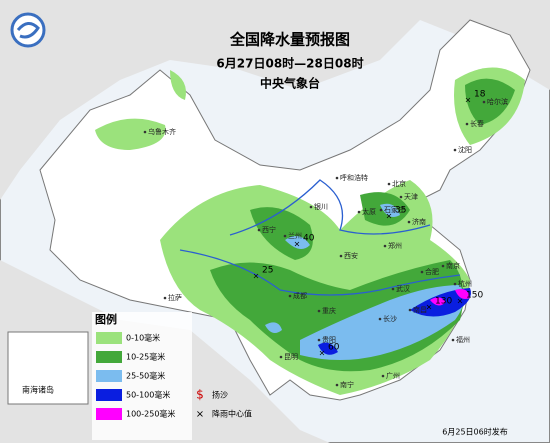 The height and width of the screenshot is (443, 550). What do you see at coordinates (145, 357) in the screenshot?
I see `legend-label: 10-25毫米` at bounding box center [145, 357].